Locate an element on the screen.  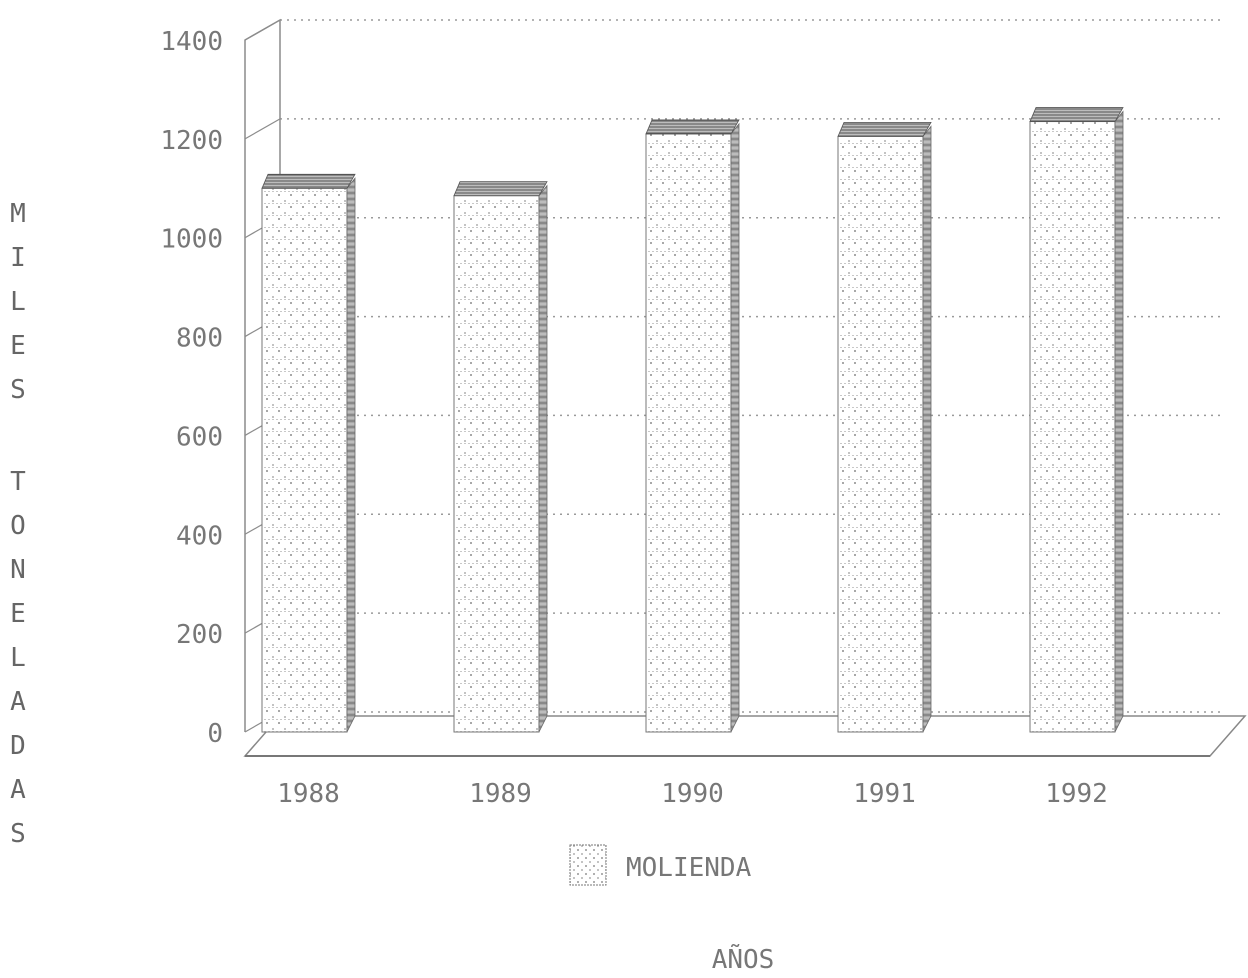
x-tick-label: 1988 is located at coordinates (308, 794).